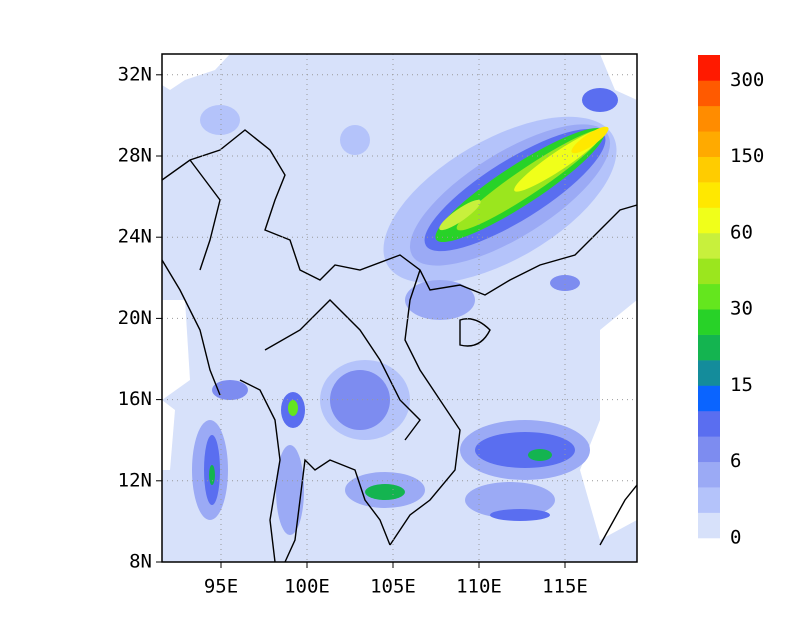  What do you see at coordinates (135, 74) in the screenshot?
I see `lat-tick-label: 32N` at bounding box center [135, 74].